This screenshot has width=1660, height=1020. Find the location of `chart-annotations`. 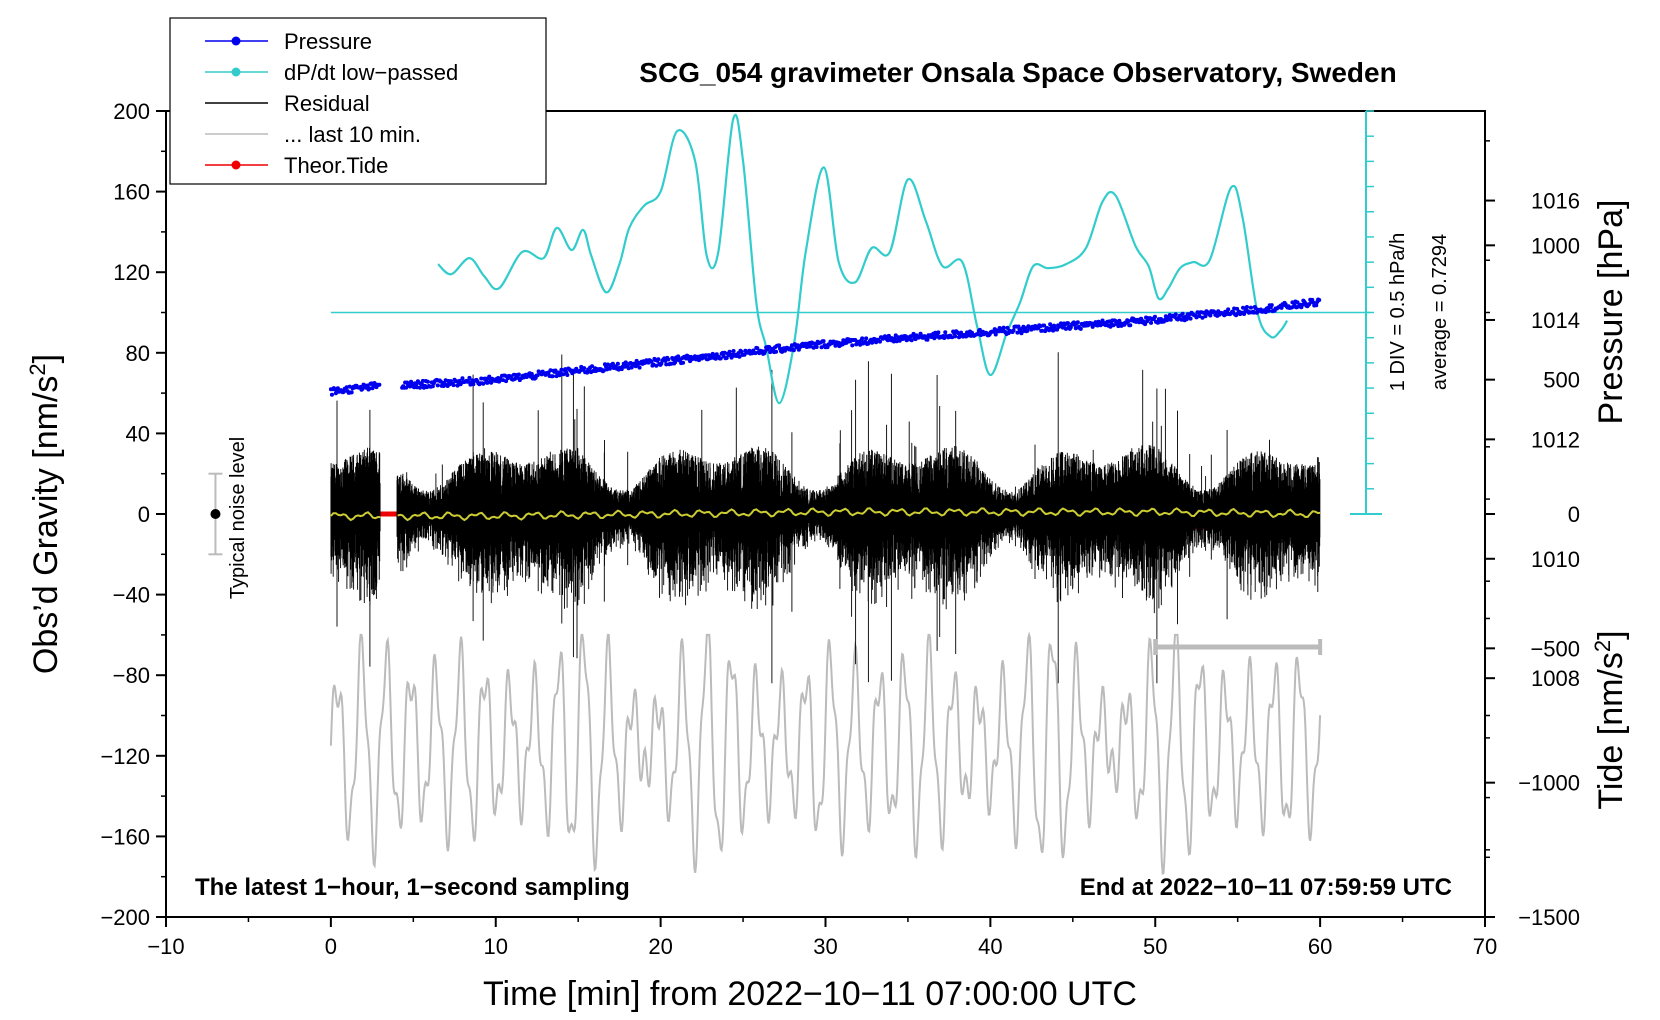

chart-annotations is located at coordinates (765, 563).